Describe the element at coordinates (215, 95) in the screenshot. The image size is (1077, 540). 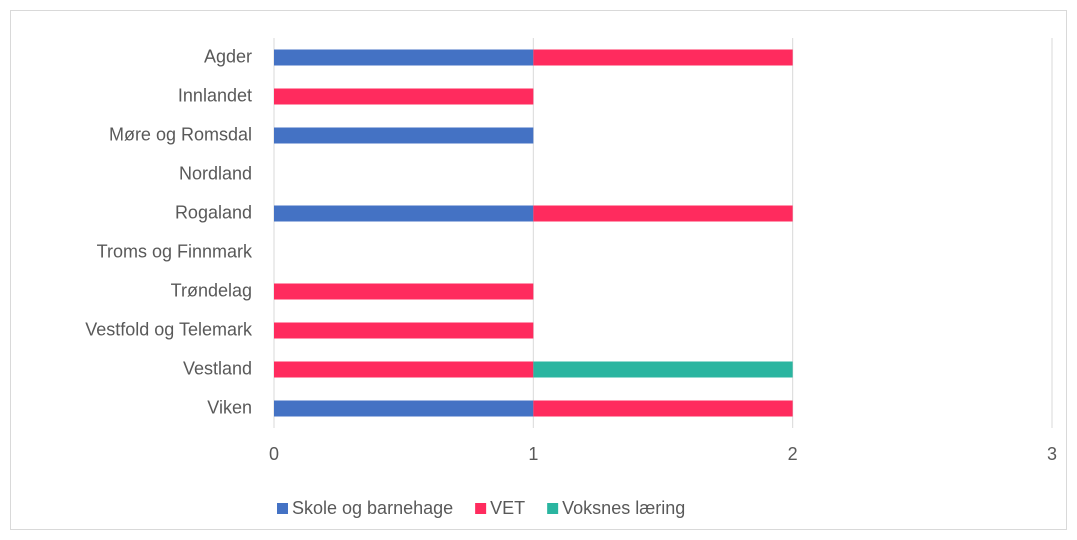
I see `y-tick-label: Innlandet` at that location.